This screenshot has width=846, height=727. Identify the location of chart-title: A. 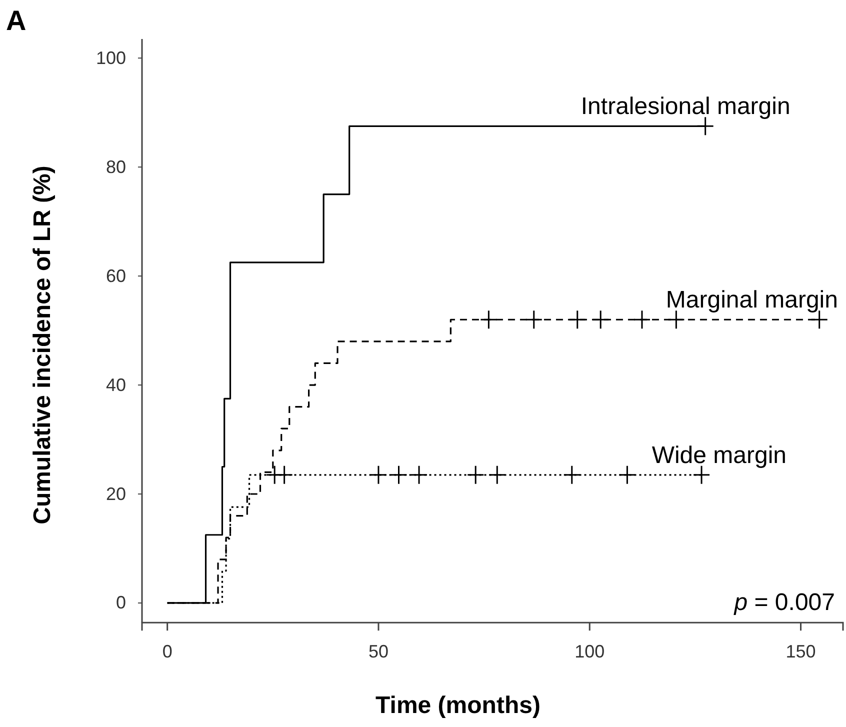
(16, 20).